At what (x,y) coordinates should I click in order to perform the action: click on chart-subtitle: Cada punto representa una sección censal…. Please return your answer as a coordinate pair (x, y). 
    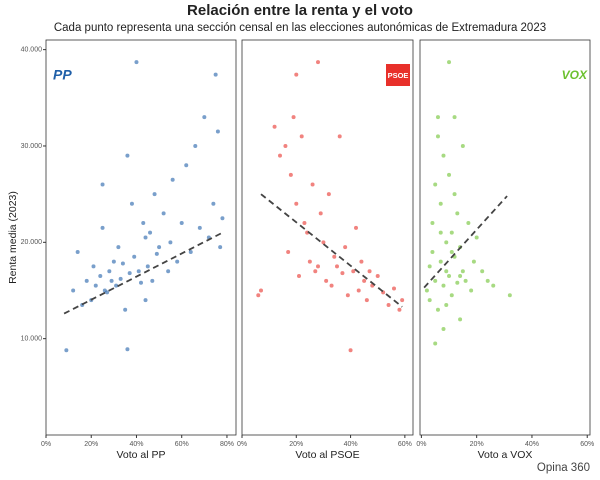
    Looking at the image, I should click on (300, 28).